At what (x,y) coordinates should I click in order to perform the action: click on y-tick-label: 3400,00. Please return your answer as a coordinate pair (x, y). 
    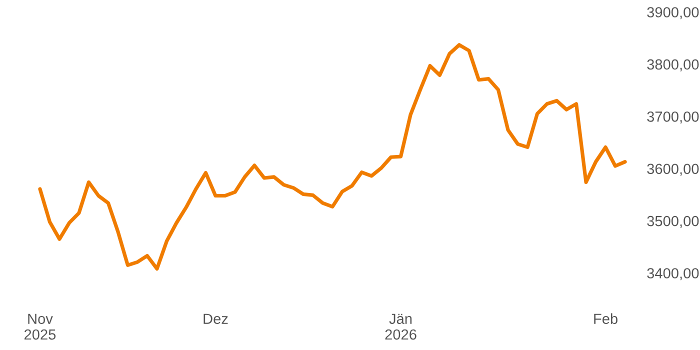
    Looking at the image, I should click on (673, 274).